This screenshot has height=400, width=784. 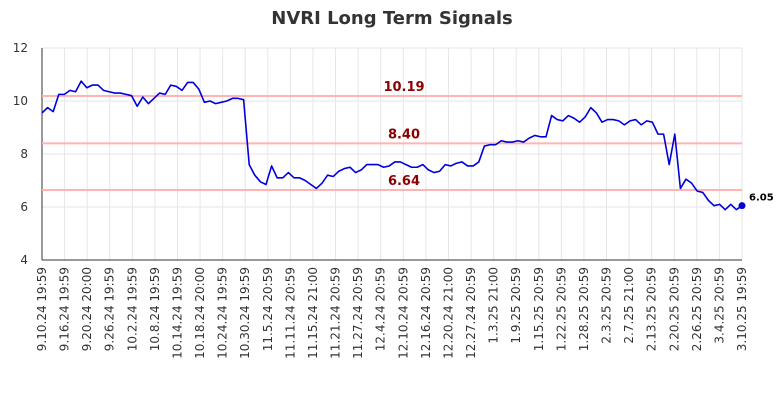 I want to click on x-tick-label: 9.20.24 20:00, so click(x=87, y=309).